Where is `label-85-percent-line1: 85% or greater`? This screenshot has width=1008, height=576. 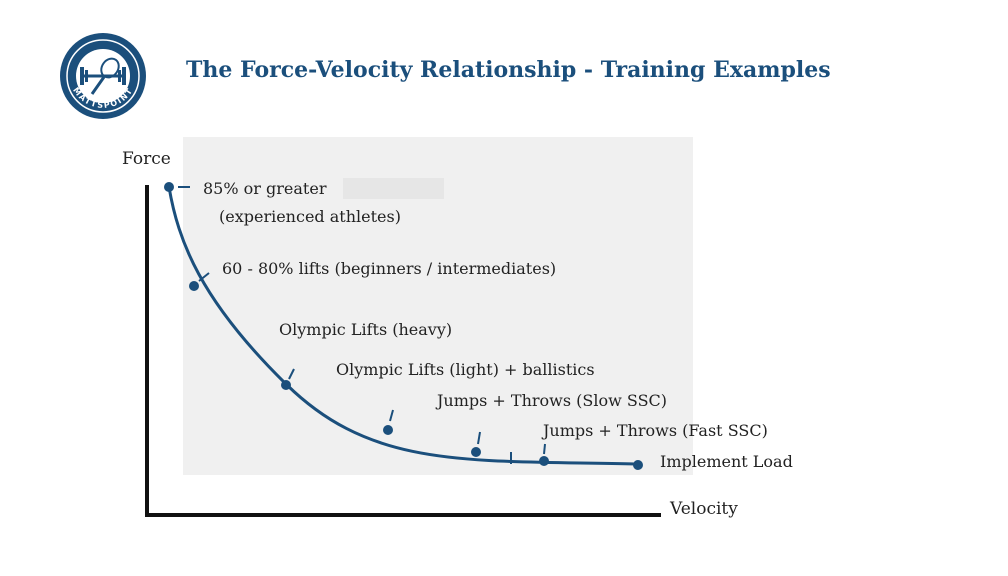 label-85-percent-line1: 85% or greater is located at coordinates (265, 188).